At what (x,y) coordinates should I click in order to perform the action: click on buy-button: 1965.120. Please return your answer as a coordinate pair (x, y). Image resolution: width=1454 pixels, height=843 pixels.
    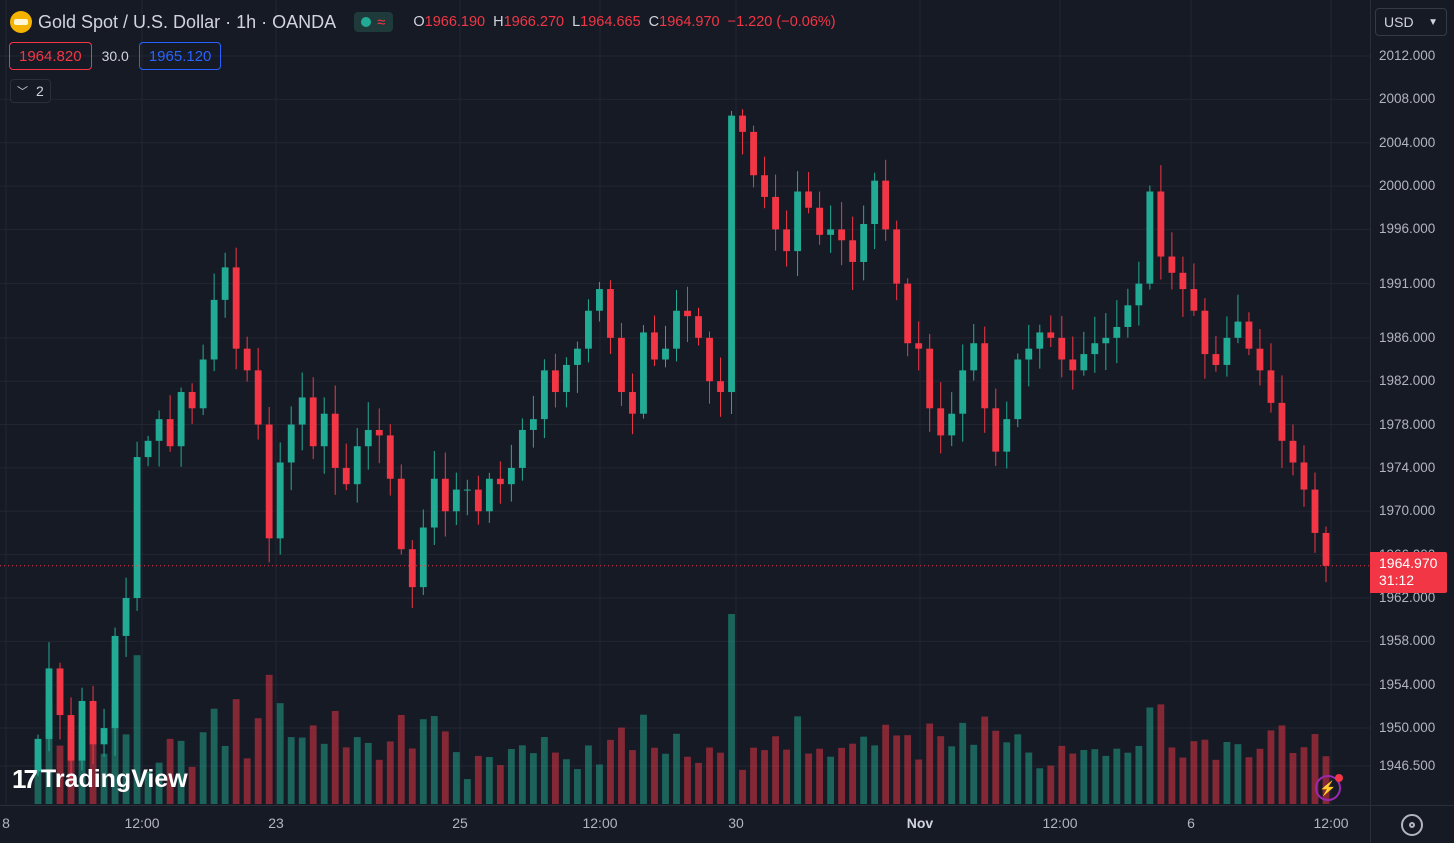
    Looking at the image, I should click on (180, 56).